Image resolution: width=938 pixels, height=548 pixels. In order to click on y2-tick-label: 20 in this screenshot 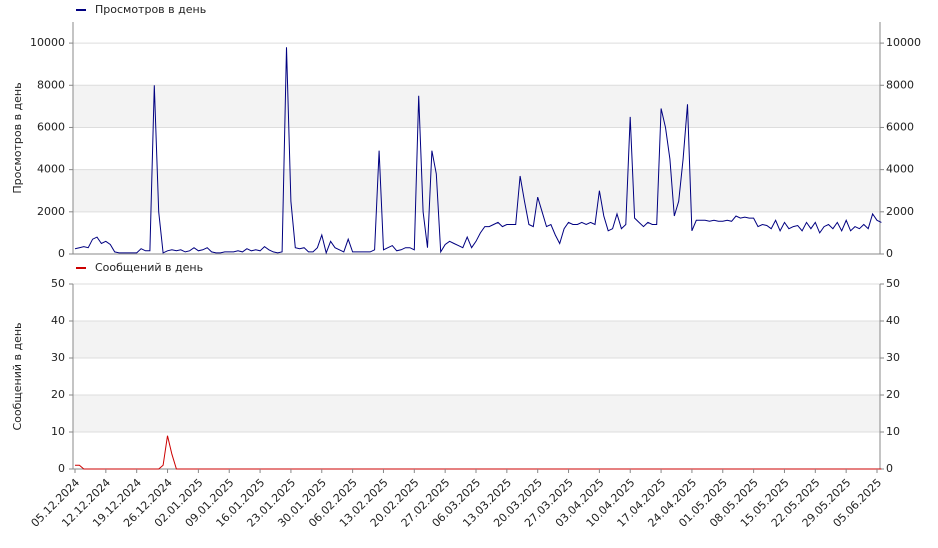, I will do `click(893, 394)`.